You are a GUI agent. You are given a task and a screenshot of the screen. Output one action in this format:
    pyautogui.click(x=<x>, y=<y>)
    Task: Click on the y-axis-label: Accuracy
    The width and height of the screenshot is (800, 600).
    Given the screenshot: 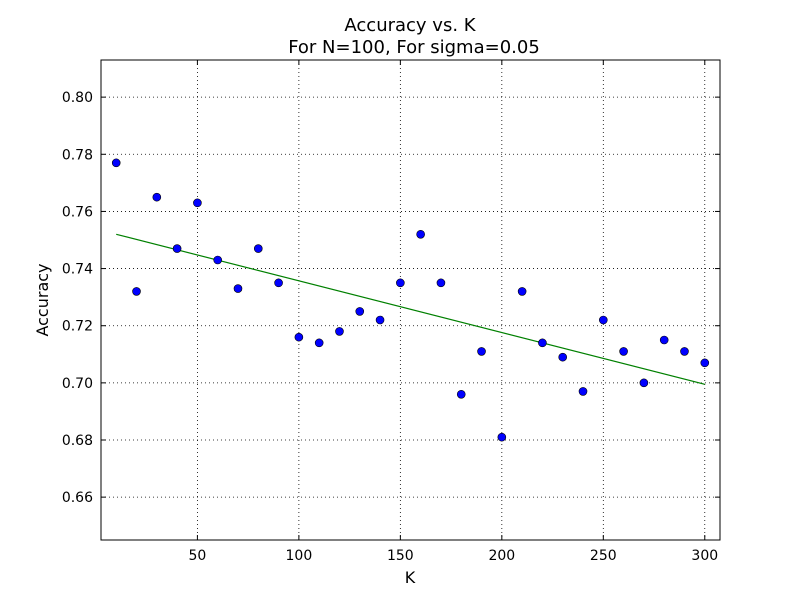 What is the action you would take?
    pyautogui.click(x=42, y=299)
    